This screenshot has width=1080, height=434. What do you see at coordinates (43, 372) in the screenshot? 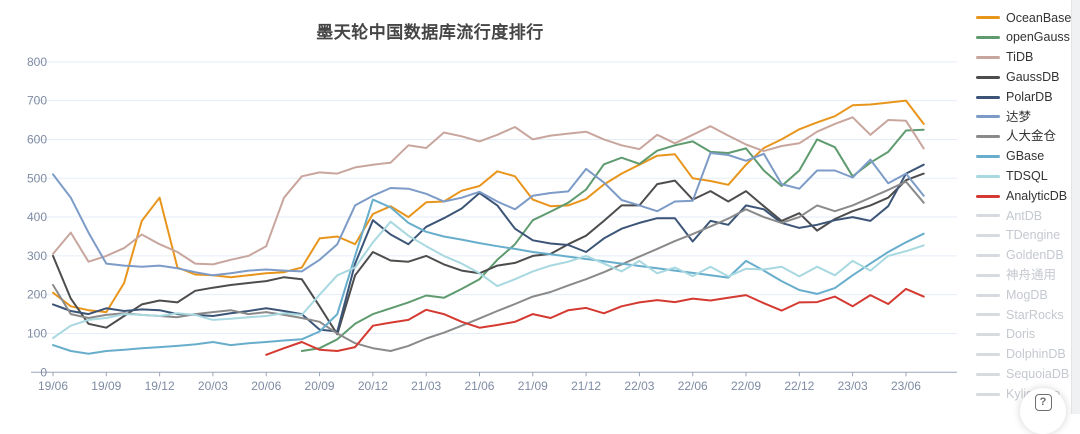
I see `y-axis-label: 0` at bounding box center [43, 372].